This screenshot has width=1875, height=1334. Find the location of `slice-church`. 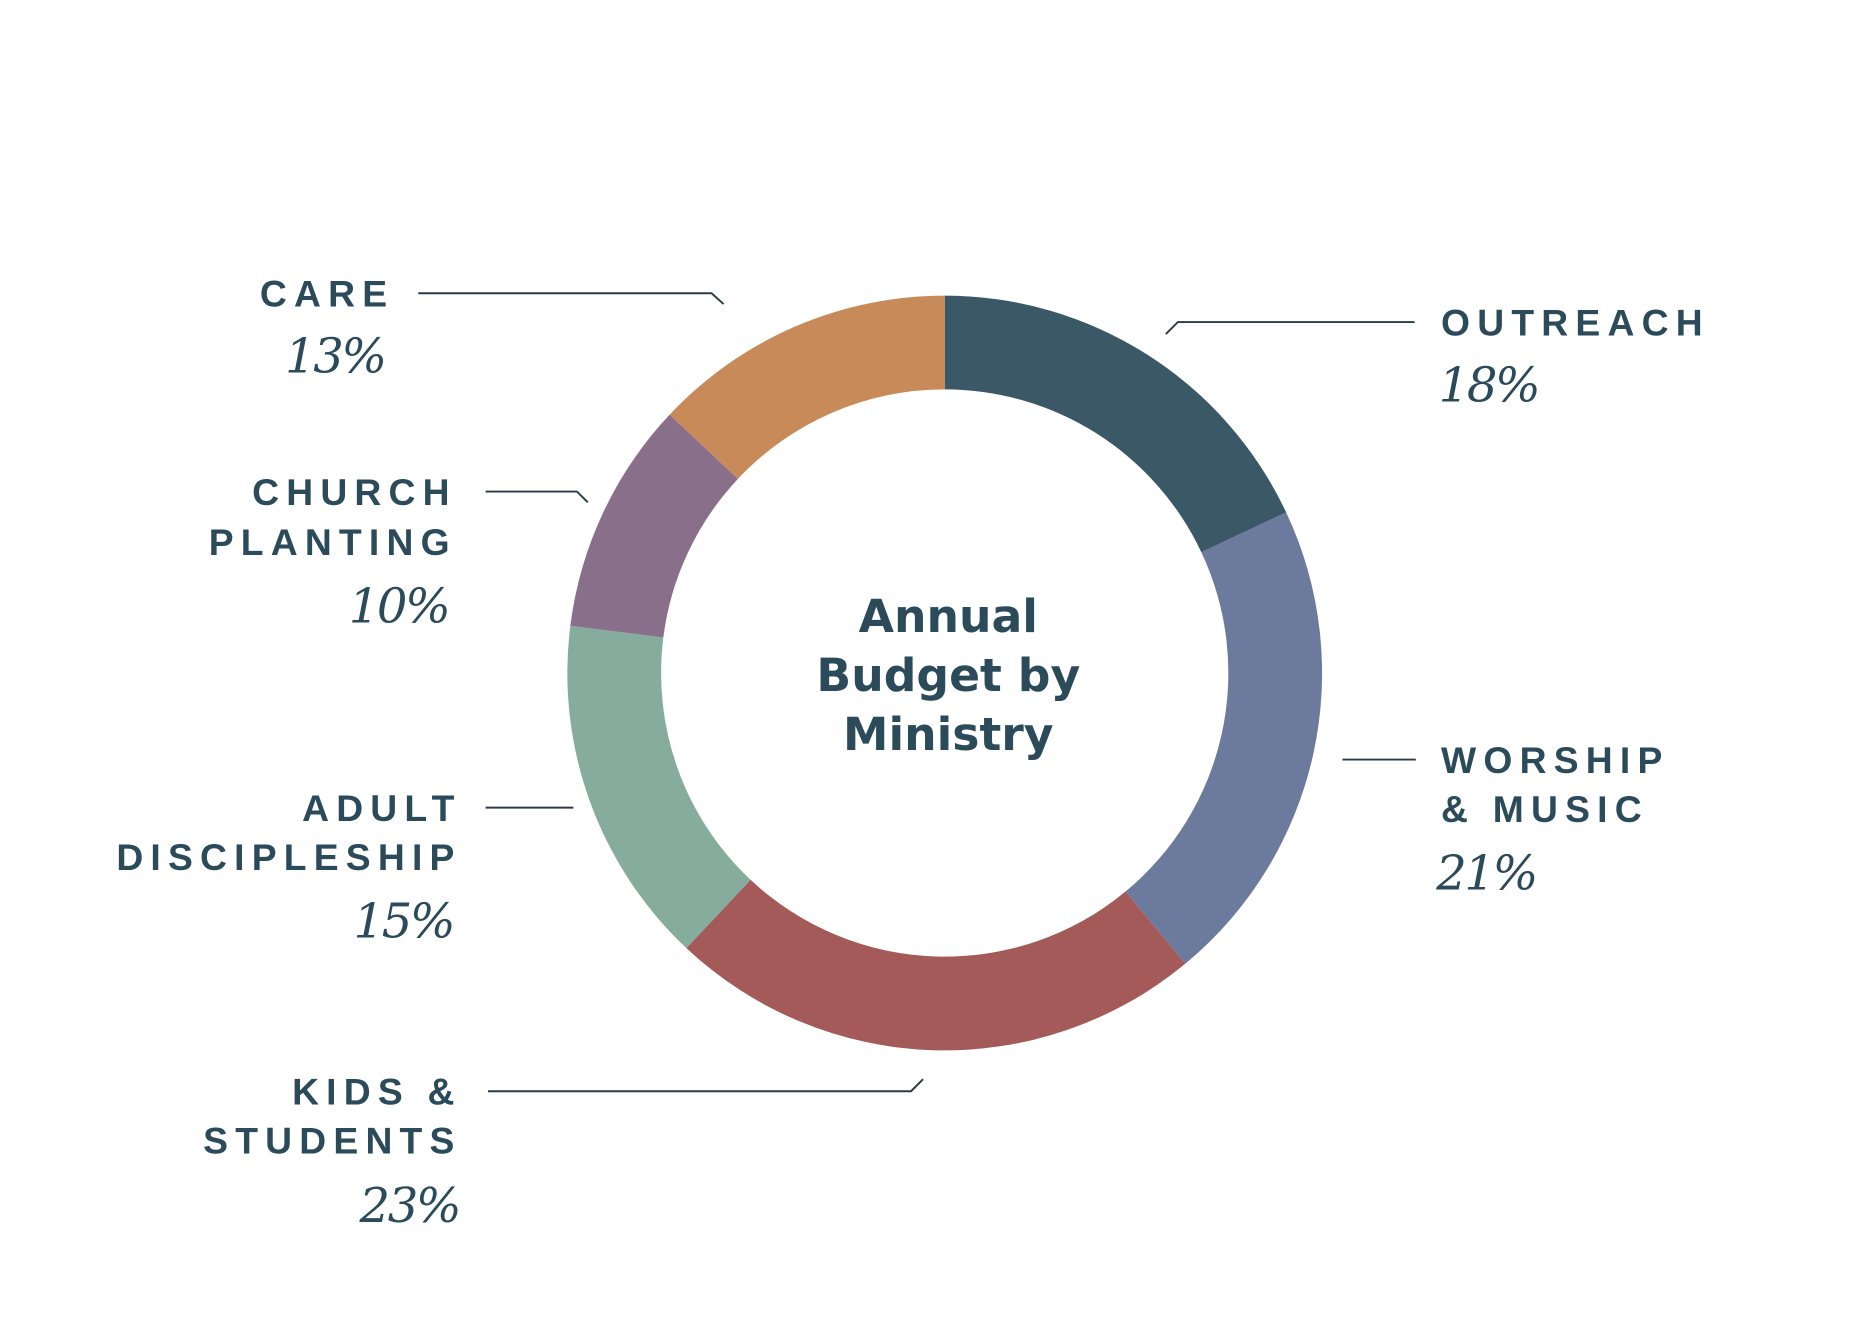

slice-church is located at coordinates (654, 526).